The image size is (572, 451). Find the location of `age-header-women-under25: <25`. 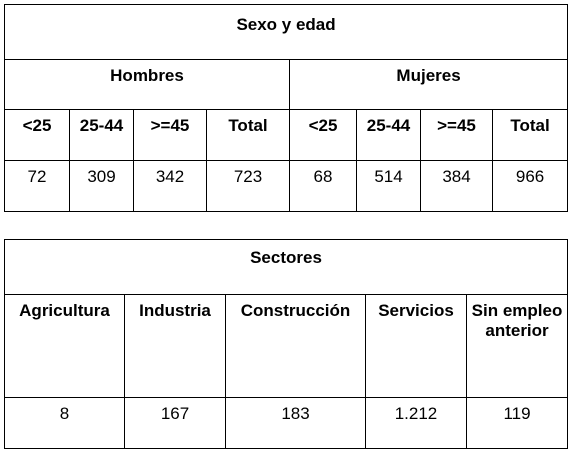

age-header-women-under25: <25 is located at coordinates (323, 135).